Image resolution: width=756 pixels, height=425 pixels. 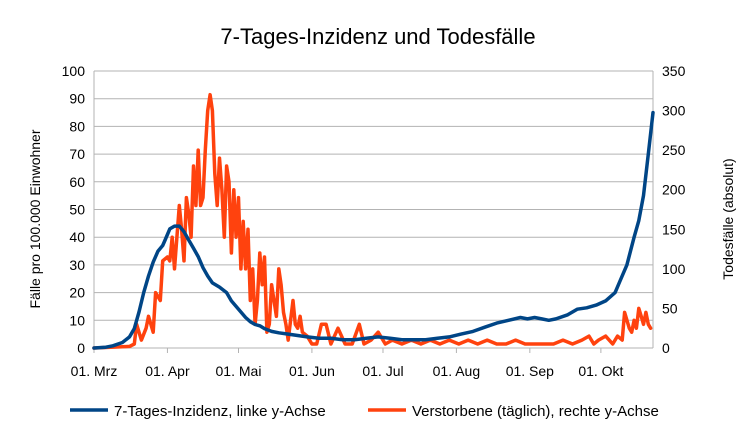 I want to click on ytick-left-label: 50, so click(x=77, y=210).